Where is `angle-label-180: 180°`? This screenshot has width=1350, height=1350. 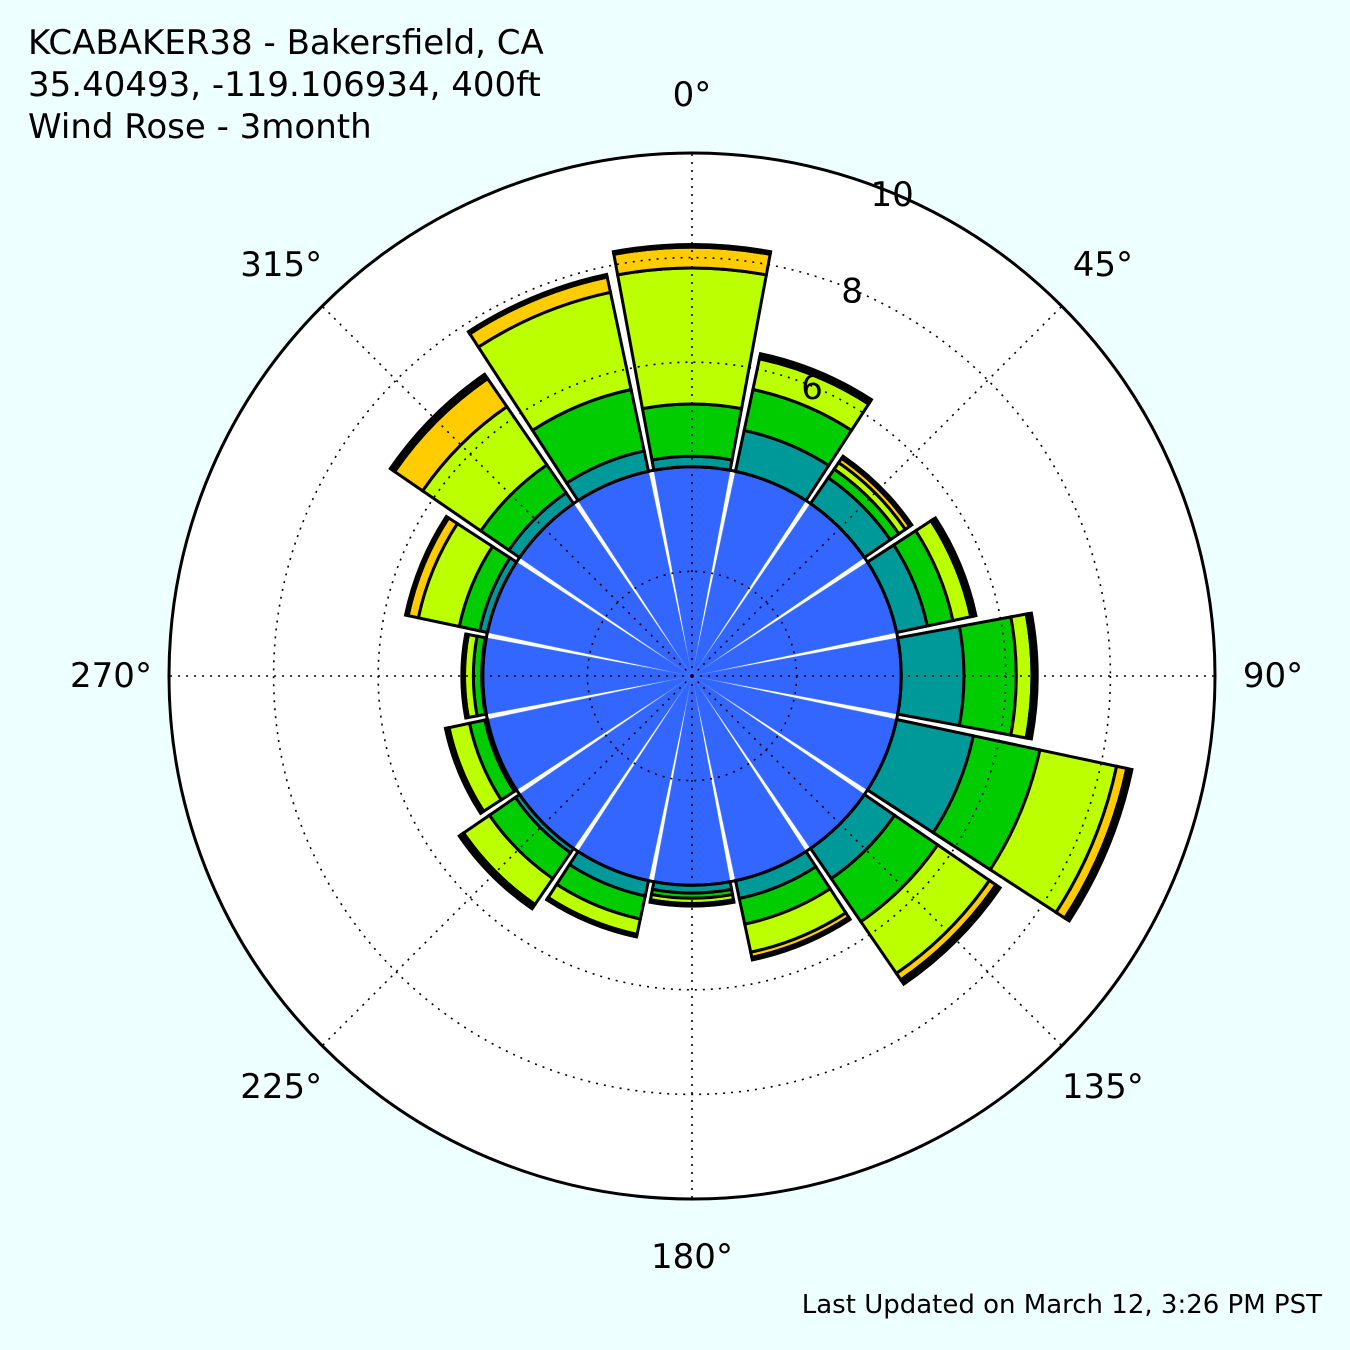
angle-label-180: 180° is located at coordinates (692, 1257).